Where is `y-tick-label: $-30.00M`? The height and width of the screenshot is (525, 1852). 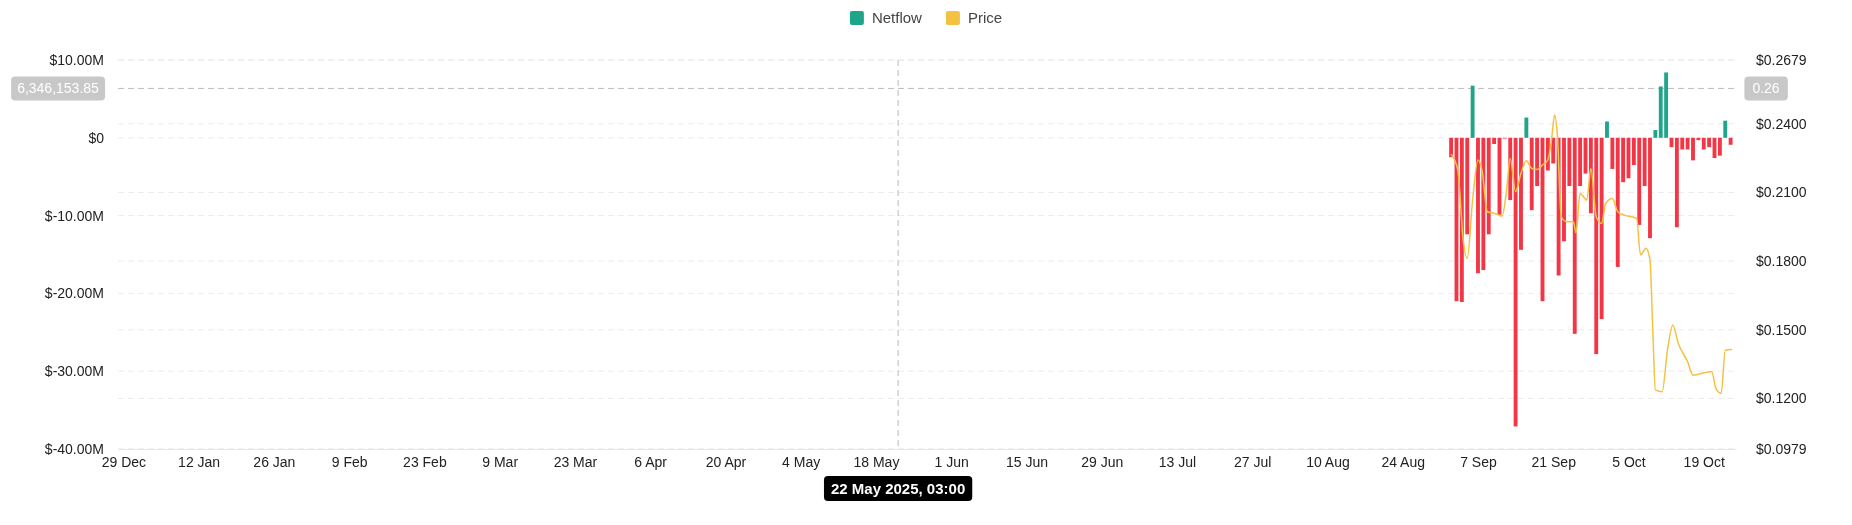
y-tick-label: $-30.00M is located at coordinates (74, 371).